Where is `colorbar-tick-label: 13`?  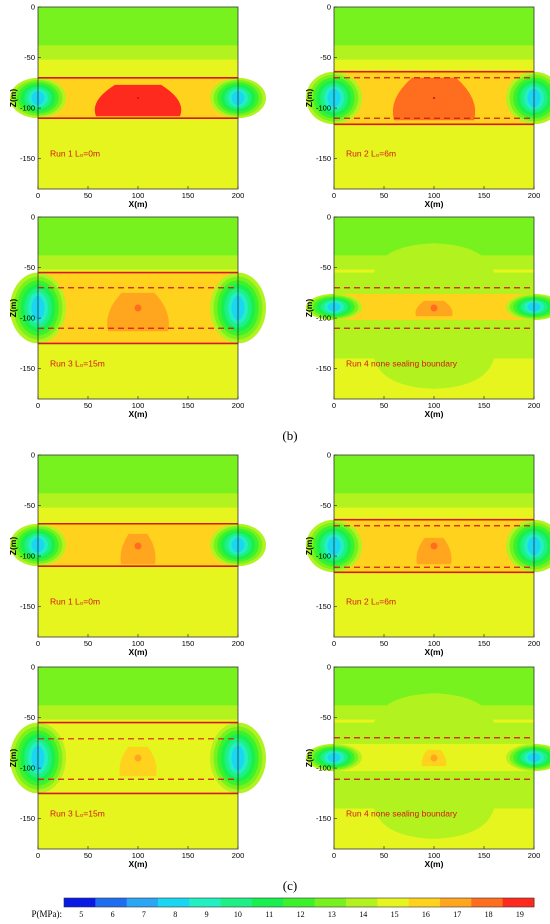
colorbar-tick-label: 13 is located at coordinates (332, 914).